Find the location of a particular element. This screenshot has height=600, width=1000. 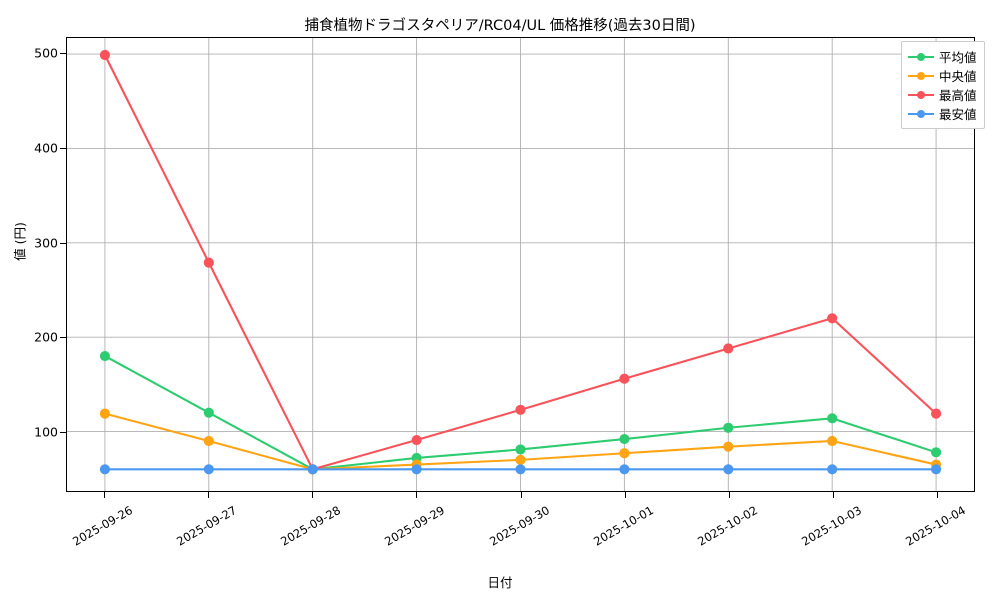

legend-label: 最高値 is located at coordinates (958, 95).